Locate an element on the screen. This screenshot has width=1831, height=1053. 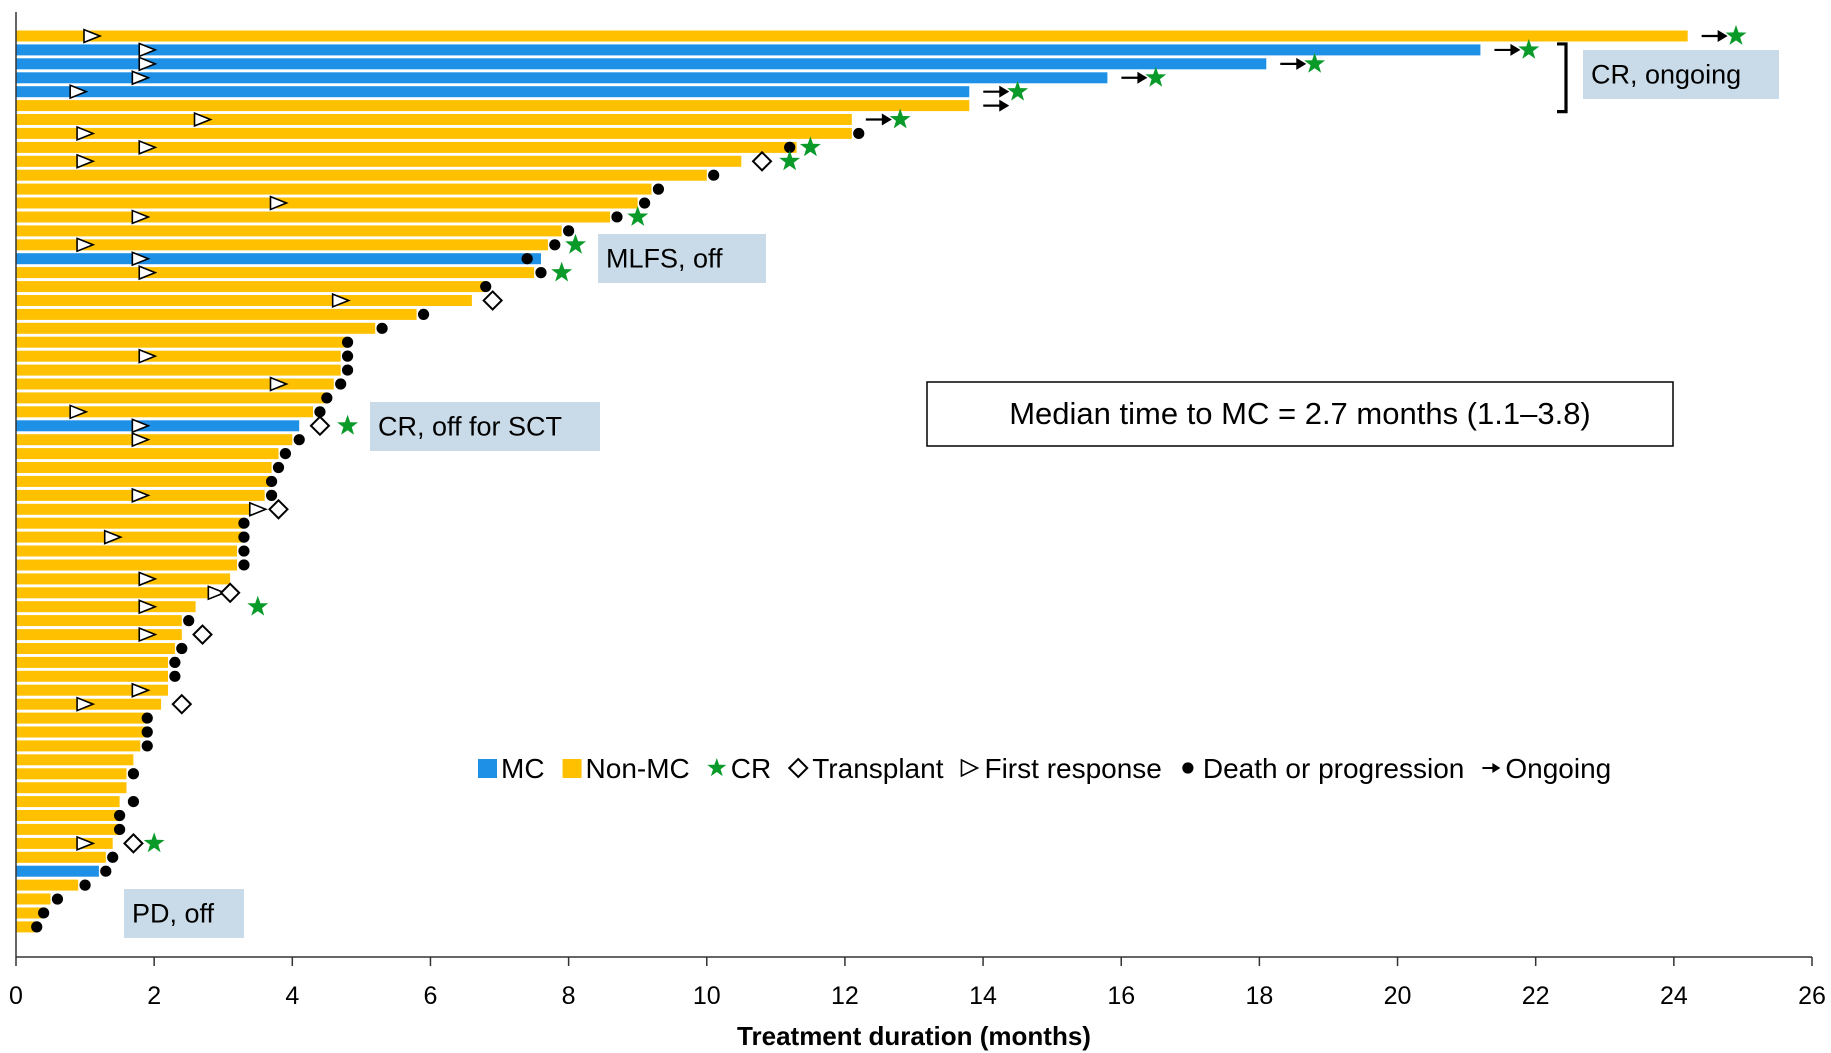
x-axis-label: Treatment duration (months) is located at coordinates (914, 1036).